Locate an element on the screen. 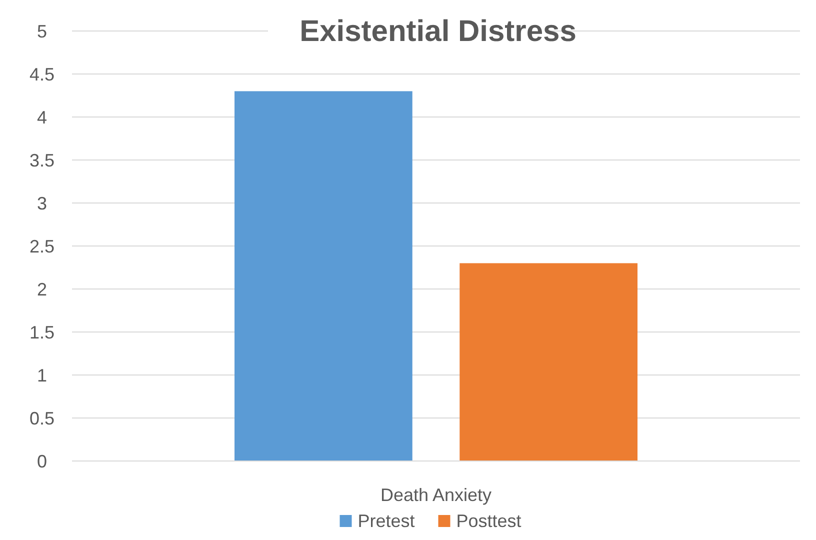  y-tick-label: 0.5 is located at coordinates (42, 418).